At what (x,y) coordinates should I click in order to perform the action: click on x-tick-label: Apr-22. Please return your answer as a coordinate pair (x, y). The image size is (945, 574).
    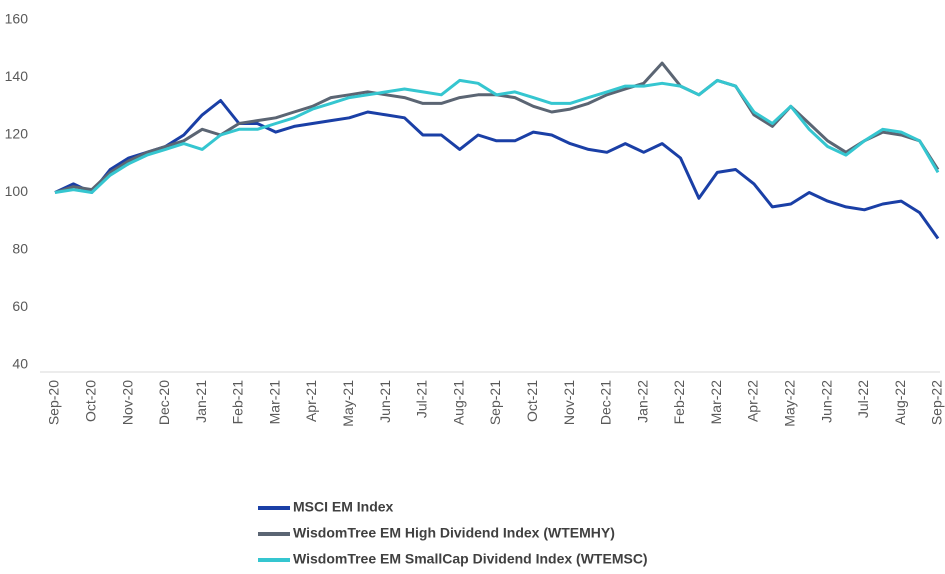
    Looking at the image, I should click on (753, 401).